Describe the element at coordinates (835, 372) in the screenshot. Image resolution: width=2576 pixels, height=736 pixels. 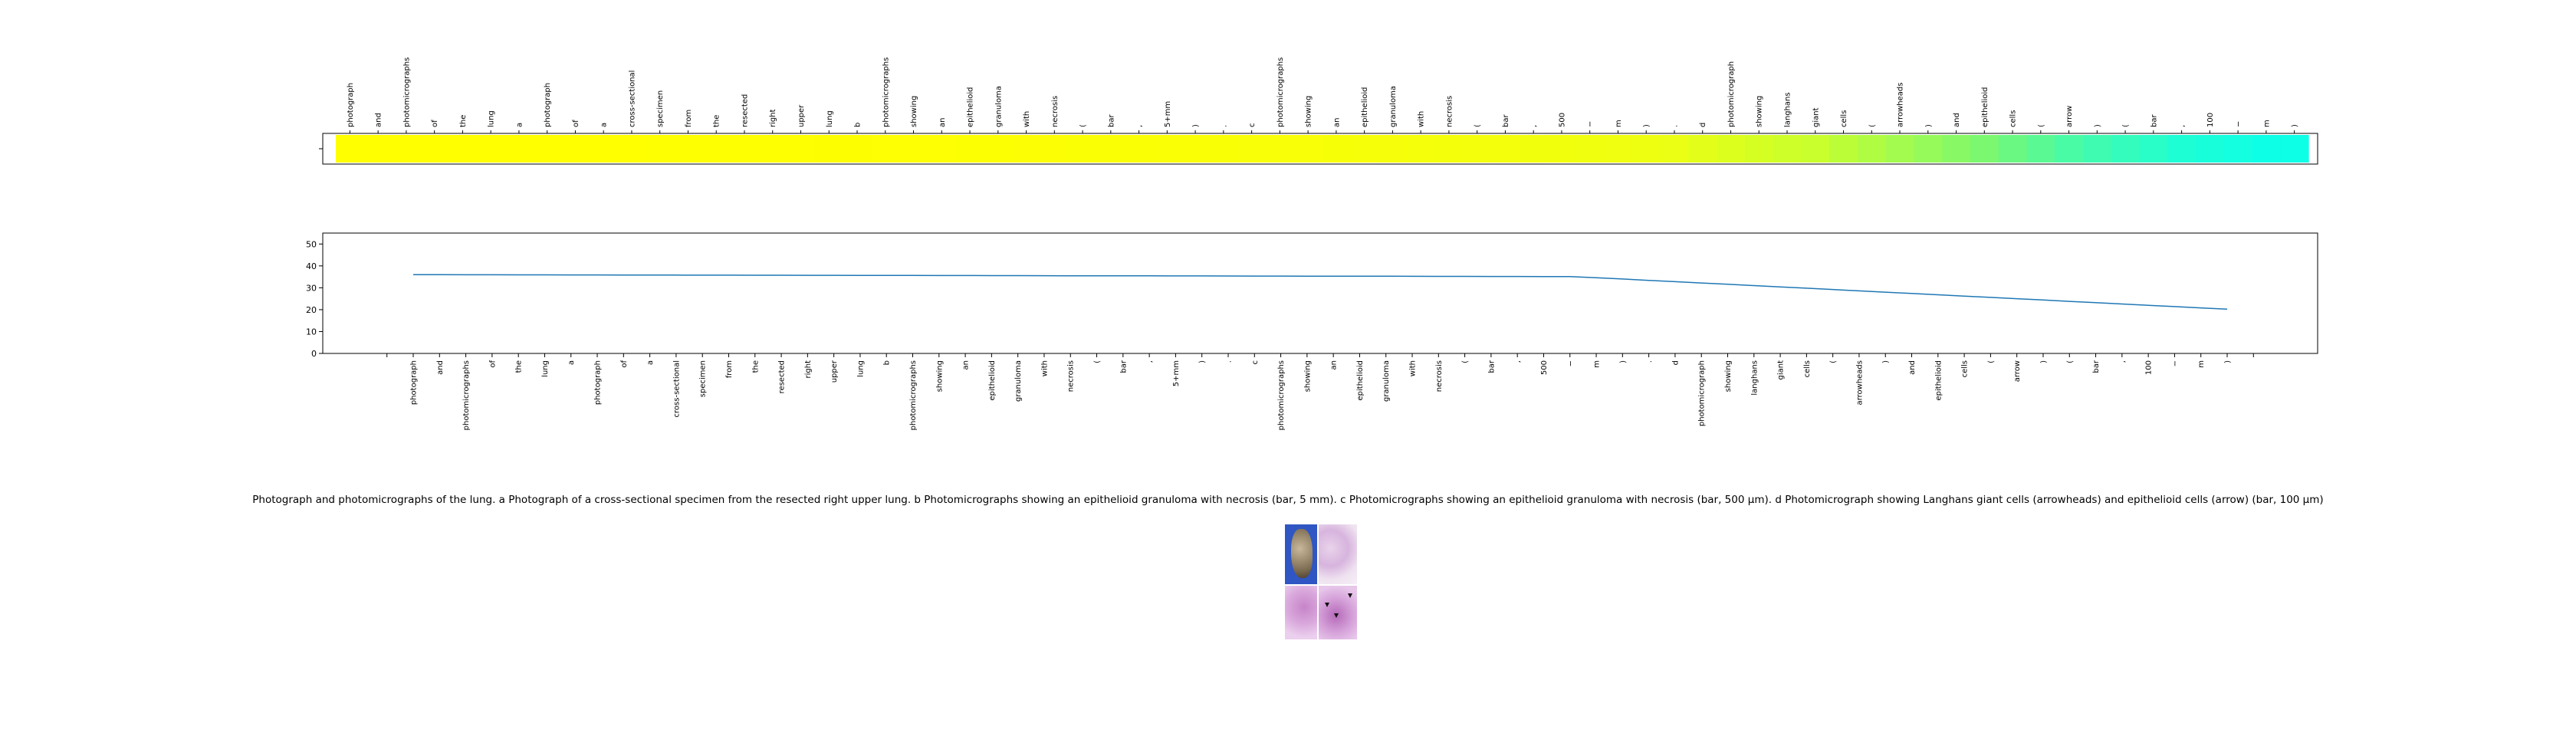
I see `line-xtick-label: upper` at that location.